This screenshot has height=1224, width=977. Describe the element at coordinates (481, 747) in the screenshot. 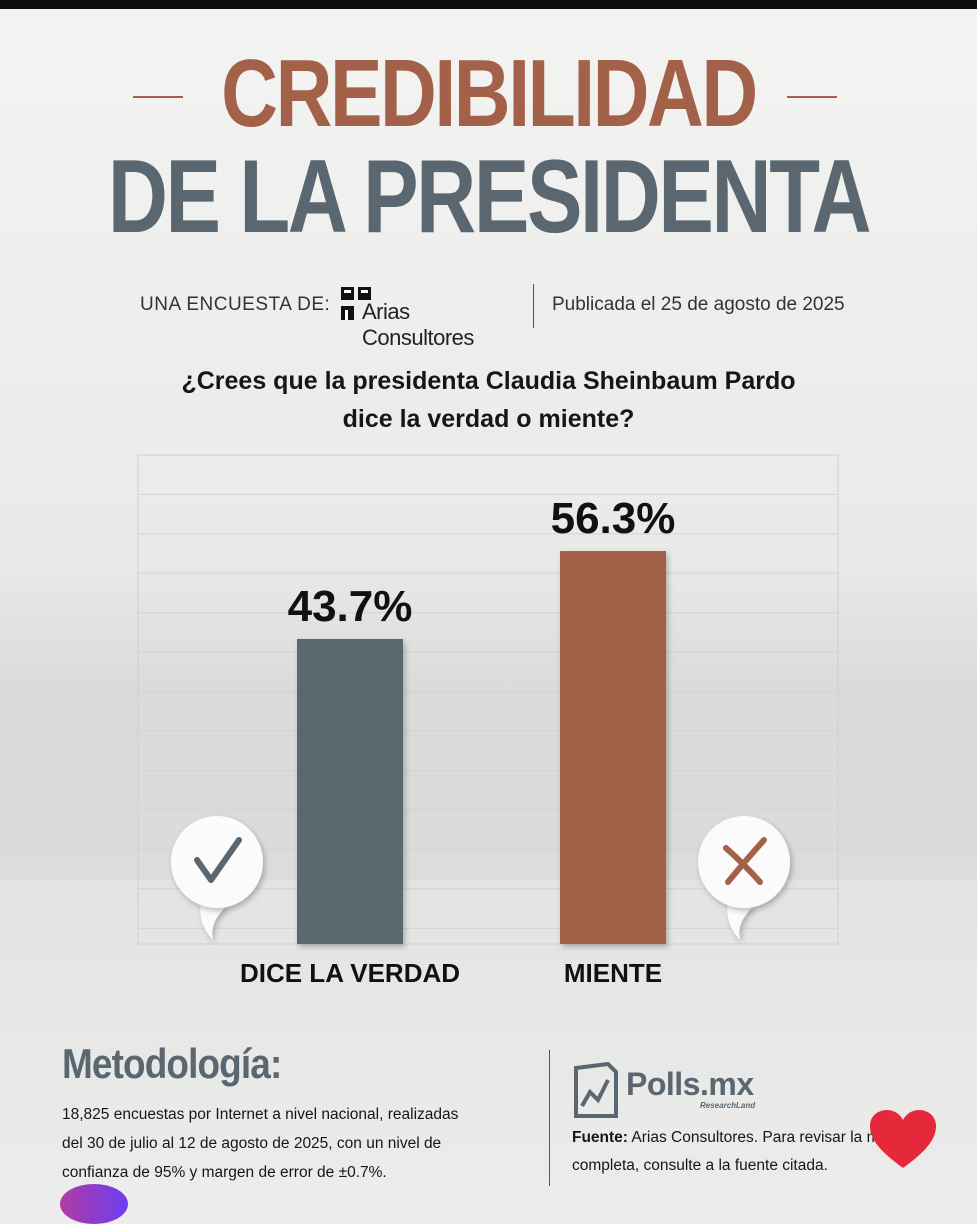

I see `chart-bars` at that location.